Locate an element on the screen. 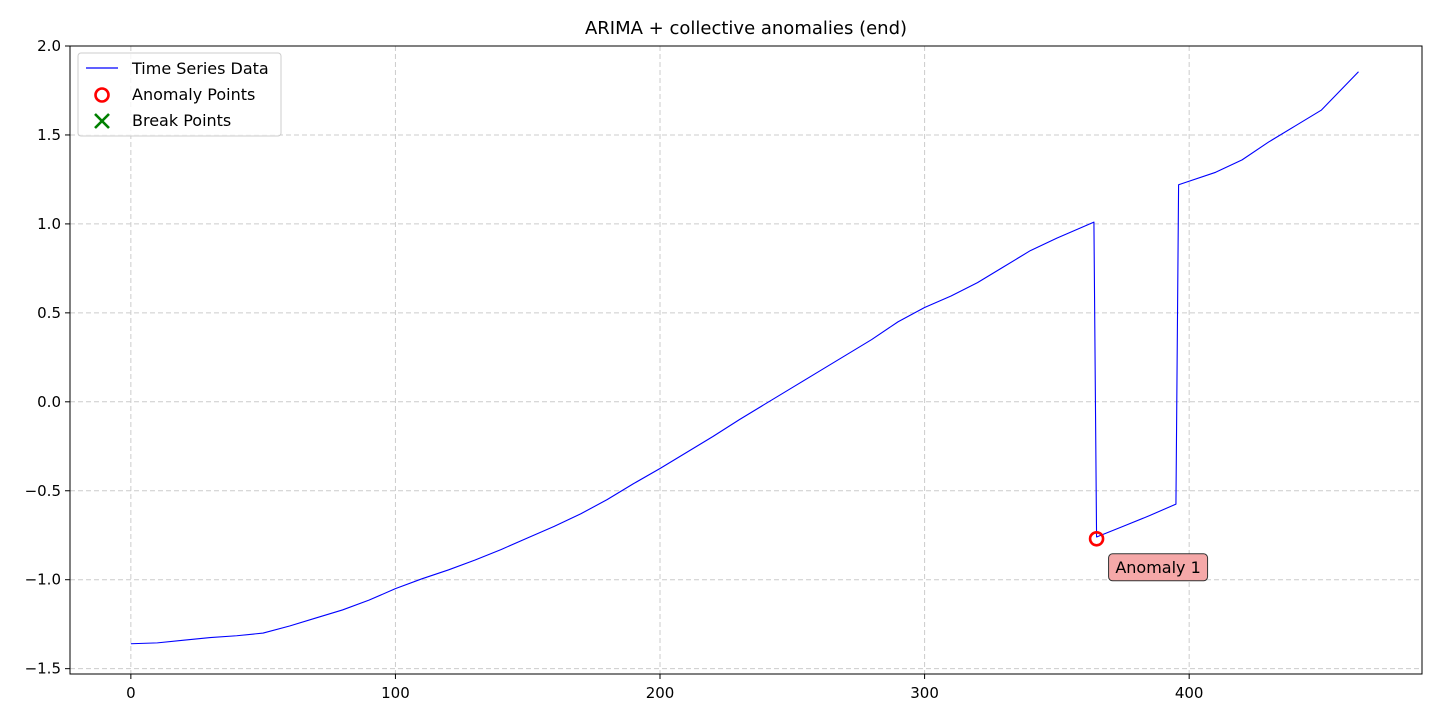 This screenshot has width=1440, height=720. chart-title: ARIMA + collective anomalies (end) is located at coordinates (746, 28).